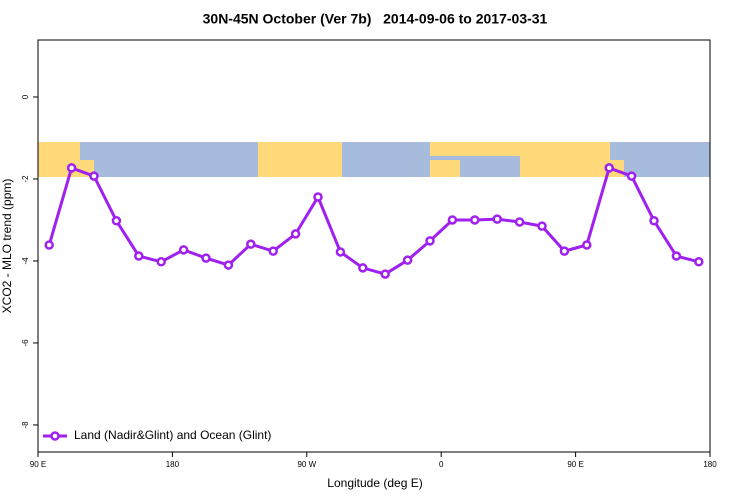 This screenshot has height=500, width=750. What do you see at coordinates (25, 343) in the screenshot?
I see `y-tick-label: -6` at bounding box center [25, 343].